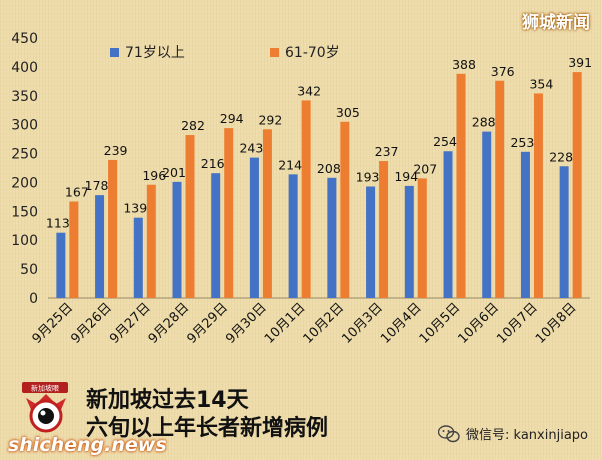 The height and width of the screenshot is (460, 602). I want to click on data-label: 282, so click(193, 125).